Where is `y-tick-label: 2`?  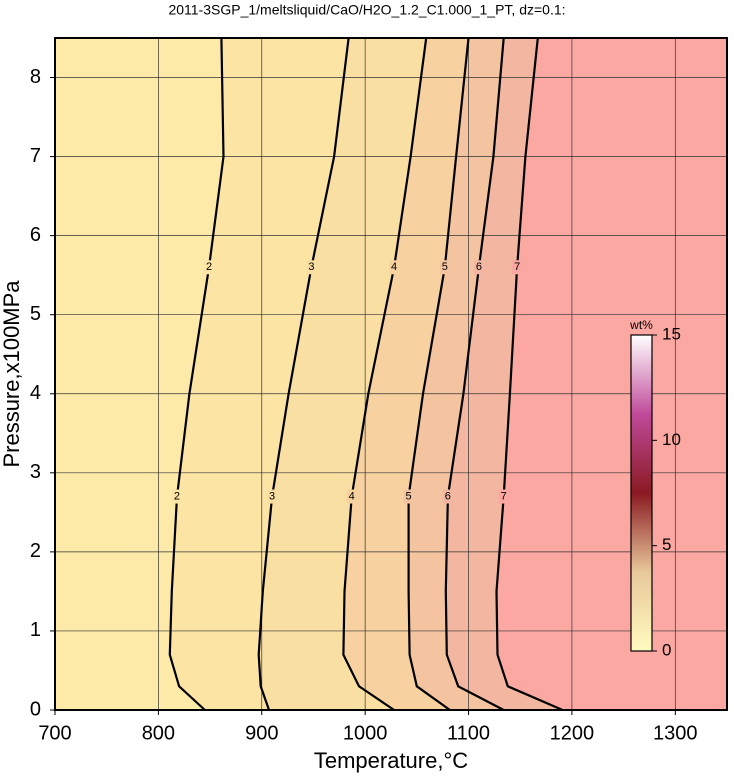
y-tick-label: 2 is located at coordinates (35, 551).